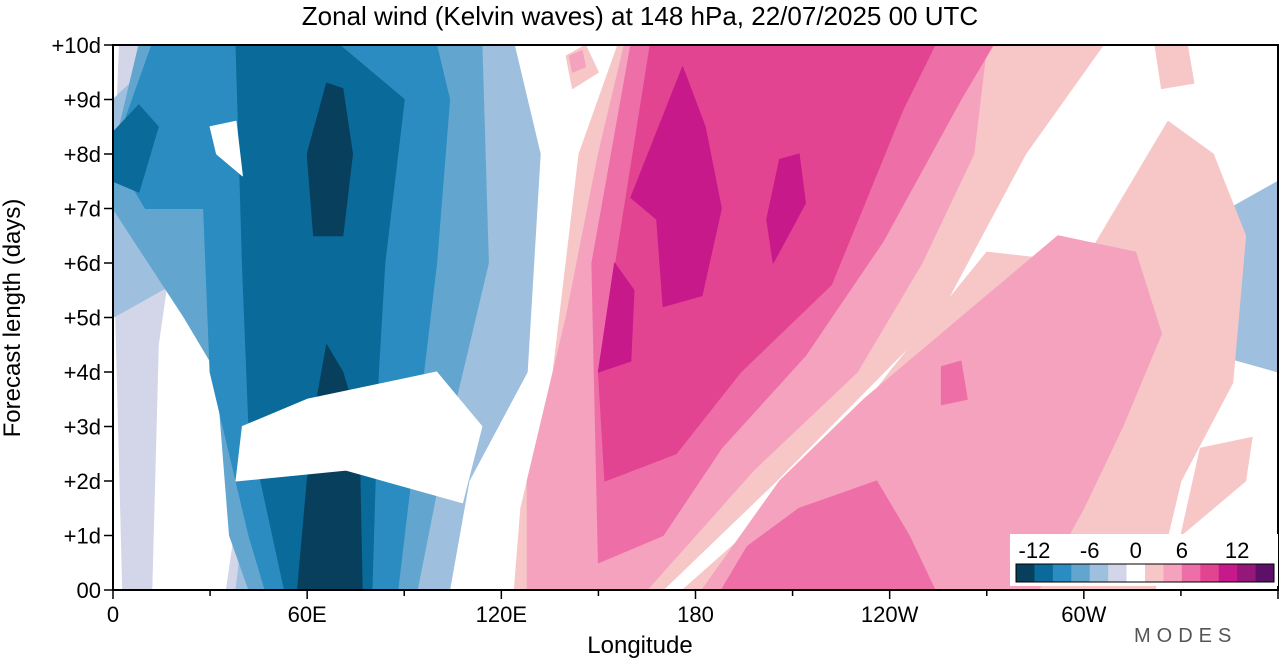 The image size is (1280, 664). What do you see at coordinates (1182, 550) in the screenshot?
I see `colorbar-label: 6` at bounding box center [1182, 550].